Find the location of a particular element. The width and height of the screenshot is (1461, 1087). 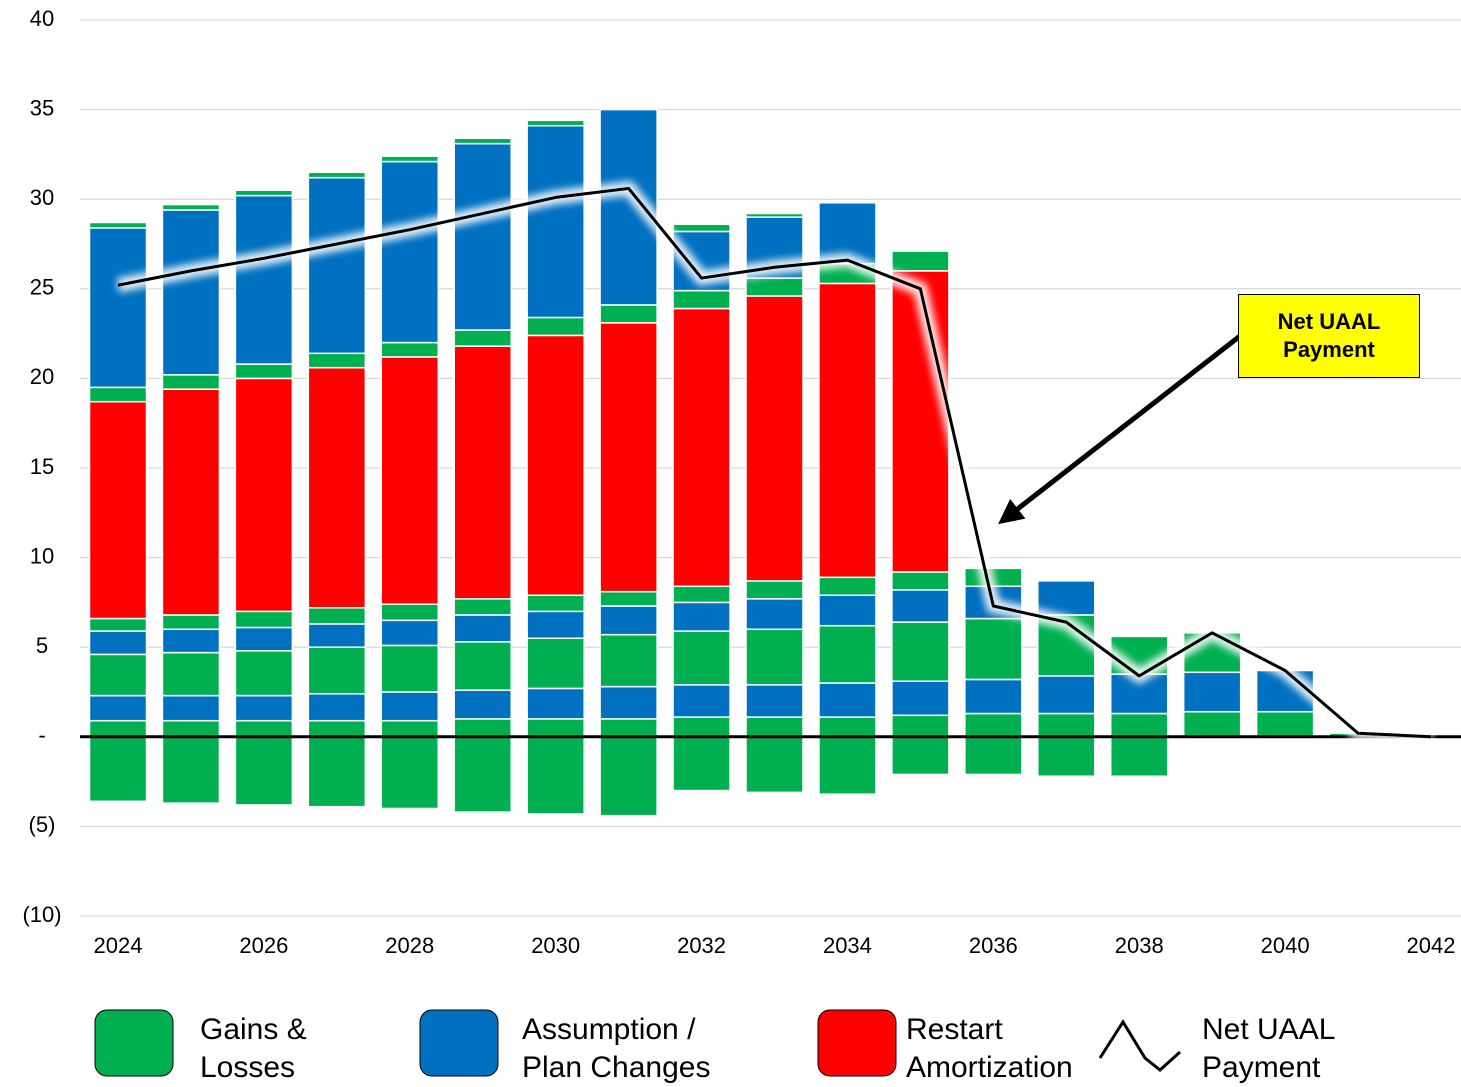

legend-label: Restart Amortization is located at coordinates (989, 1048).